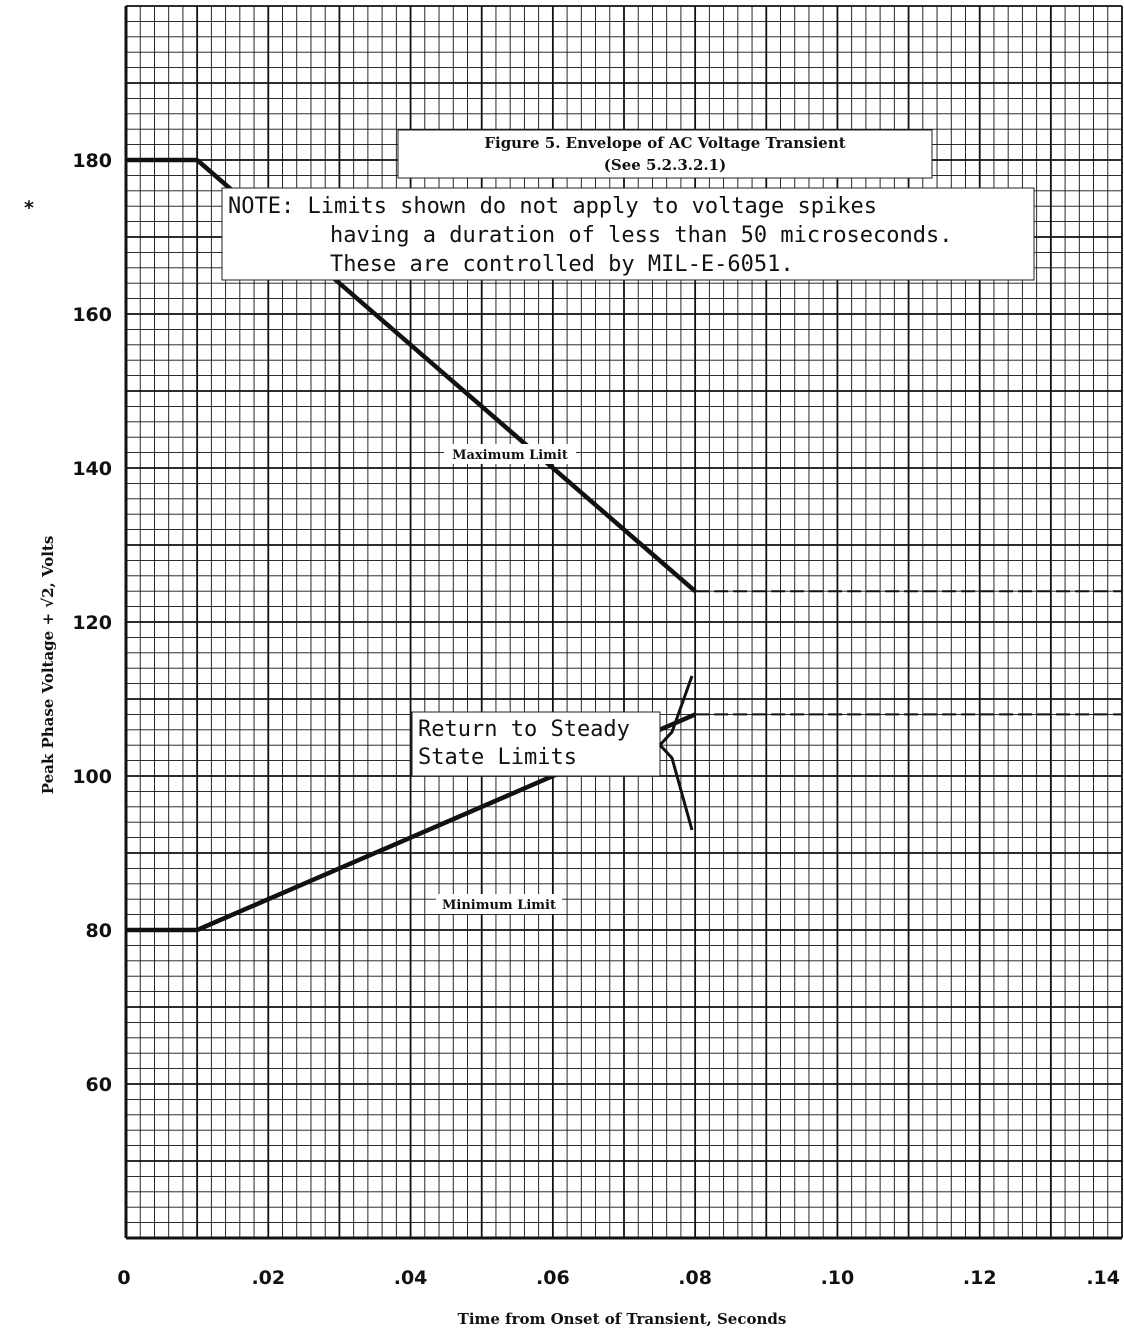  I want to click on title-box, so click(665, 154).